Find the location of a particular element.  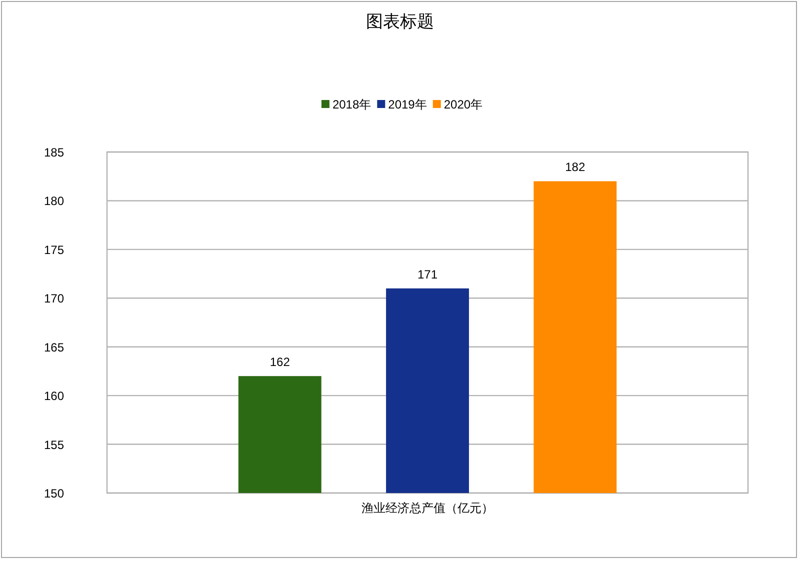

y-tick-label: 165 is located at coordinates (54, 347).